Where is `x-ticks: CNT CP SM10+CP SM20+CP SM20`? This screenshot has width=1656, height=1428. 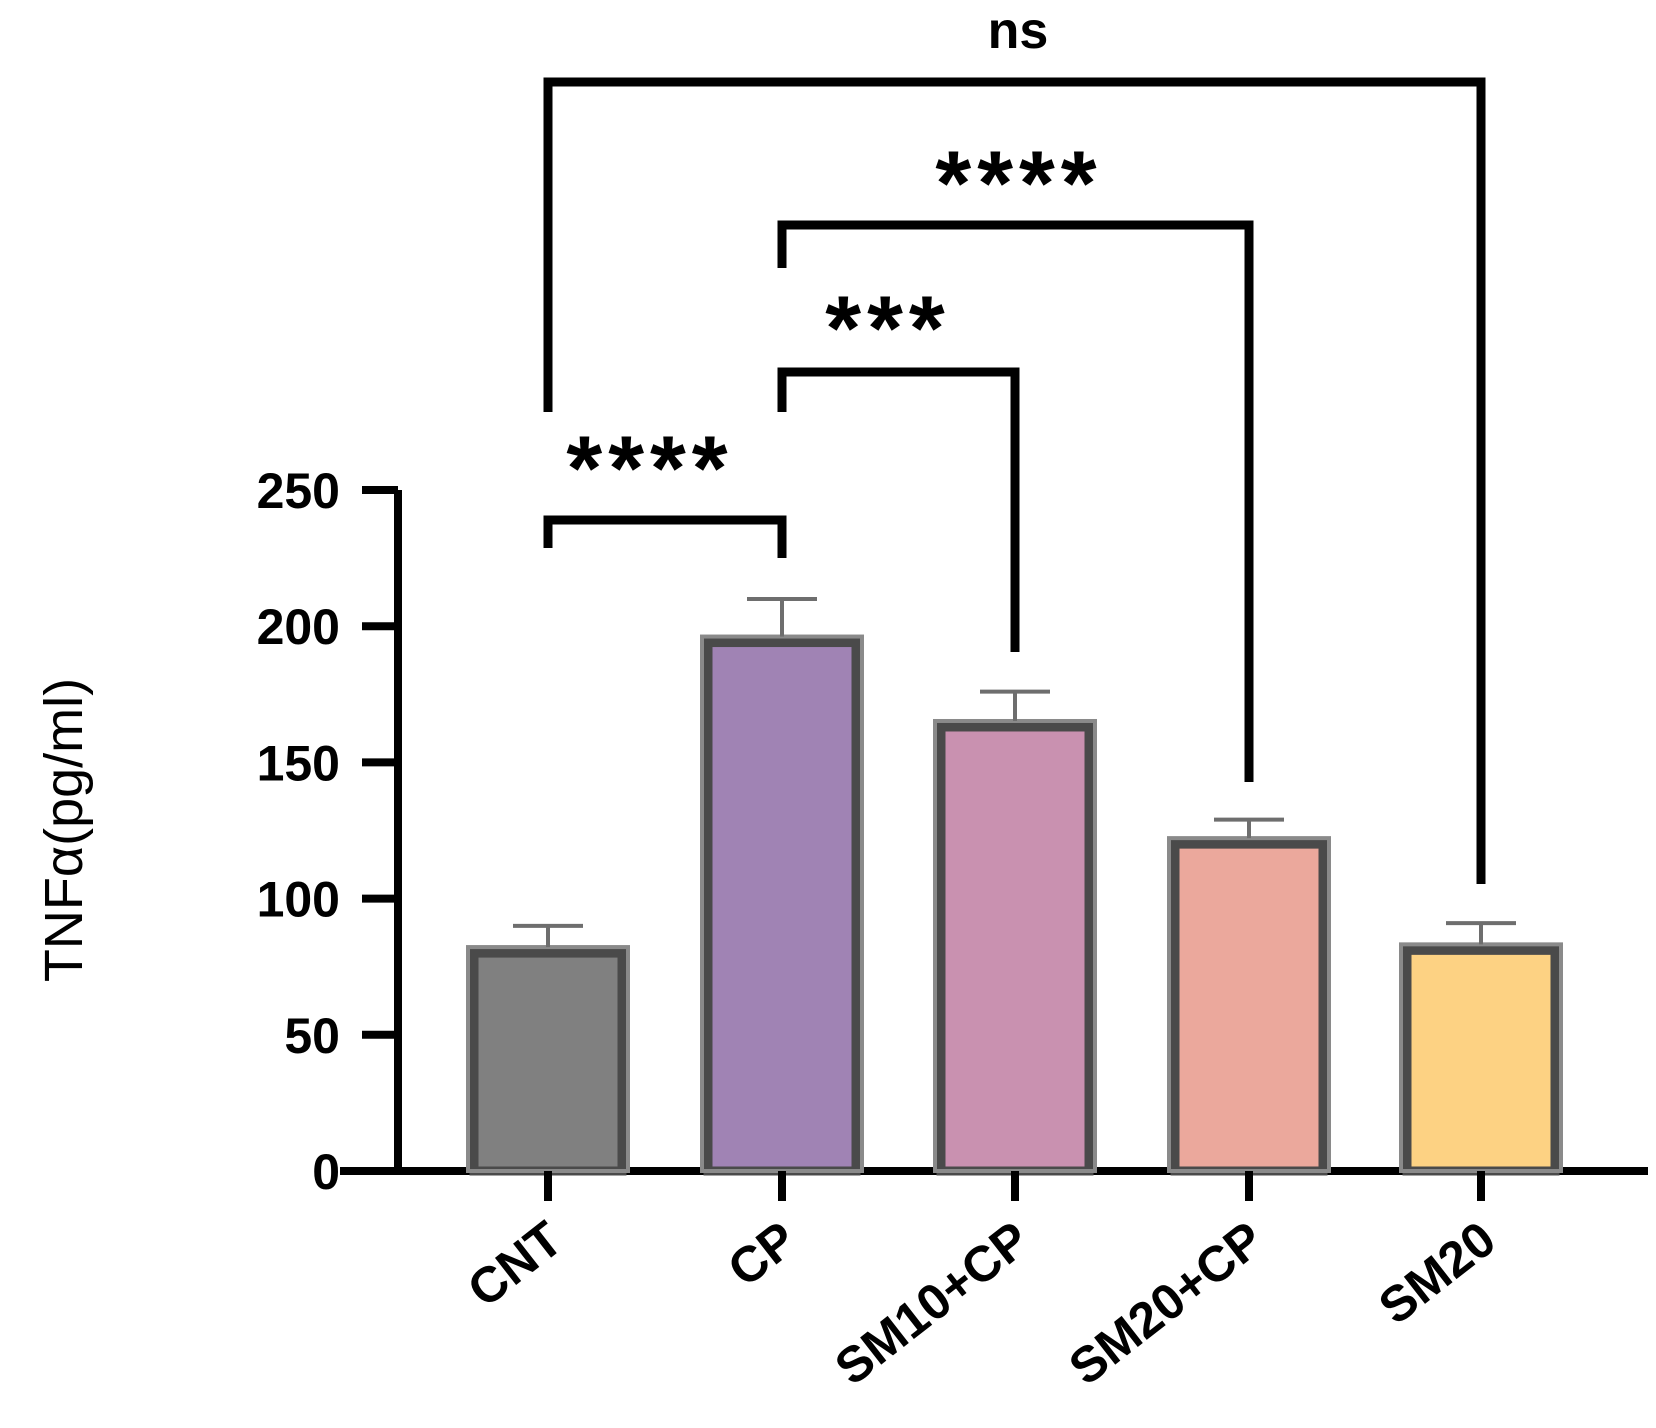
x-ticks: CNT CP SM10+CP SM20+CP SM20 is located at coordinates (981, 1283).